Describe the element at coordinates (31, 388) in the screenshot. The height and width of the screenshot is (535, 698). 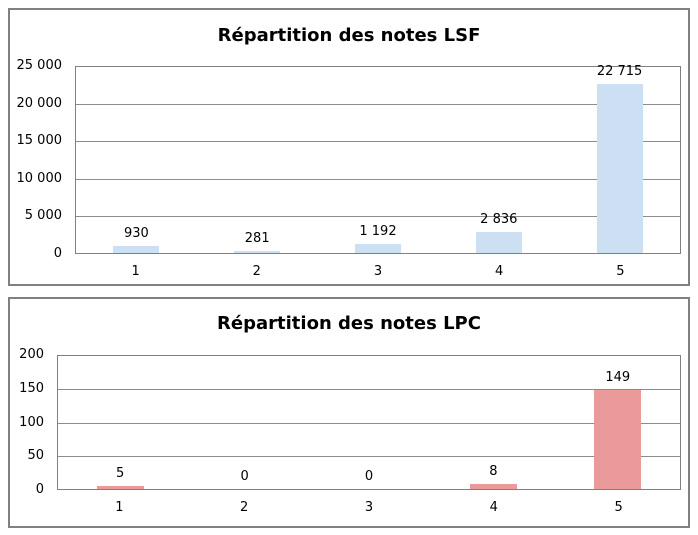
I see `y-axis-tick-label: 150` at that location.